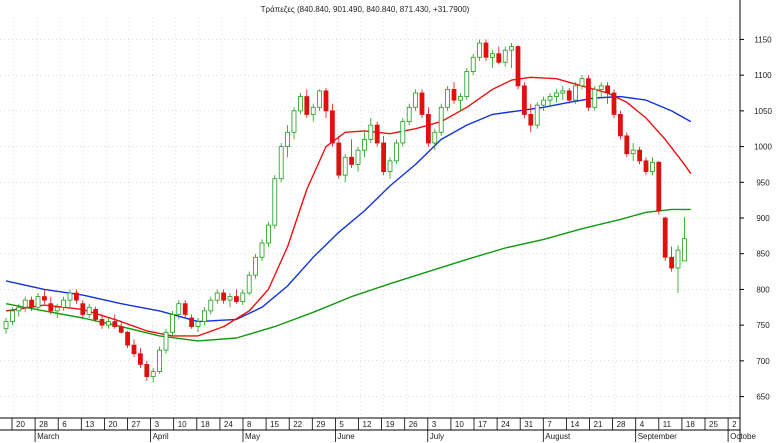 This screenshot has width=781, height=443. I want to click on x-day-label: 28, so click(43, 424).